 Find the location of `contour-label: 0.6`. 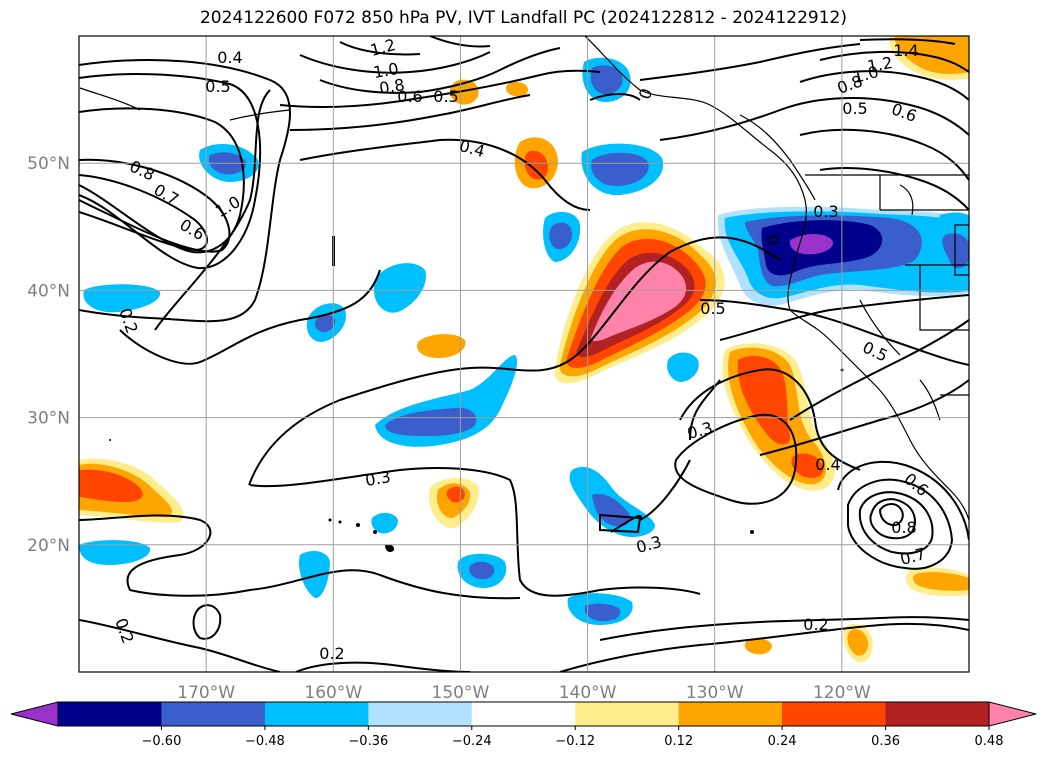

contour-label: 0.6 is located at coordinates (409, 96).